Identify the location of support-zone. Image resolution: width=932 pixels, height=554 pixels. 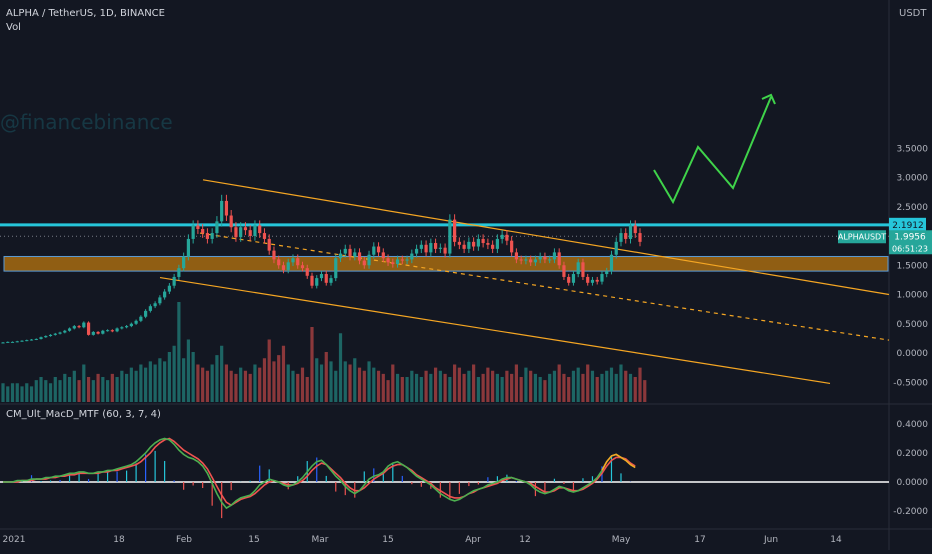
(446, 263).